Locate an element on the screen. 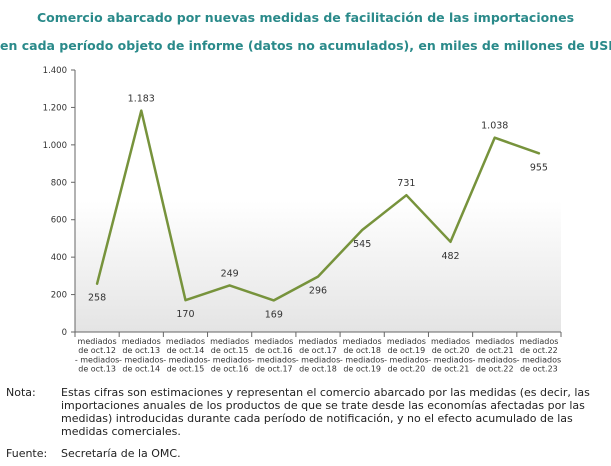  source-label: Fuente: is located at coordinates (27, 453).